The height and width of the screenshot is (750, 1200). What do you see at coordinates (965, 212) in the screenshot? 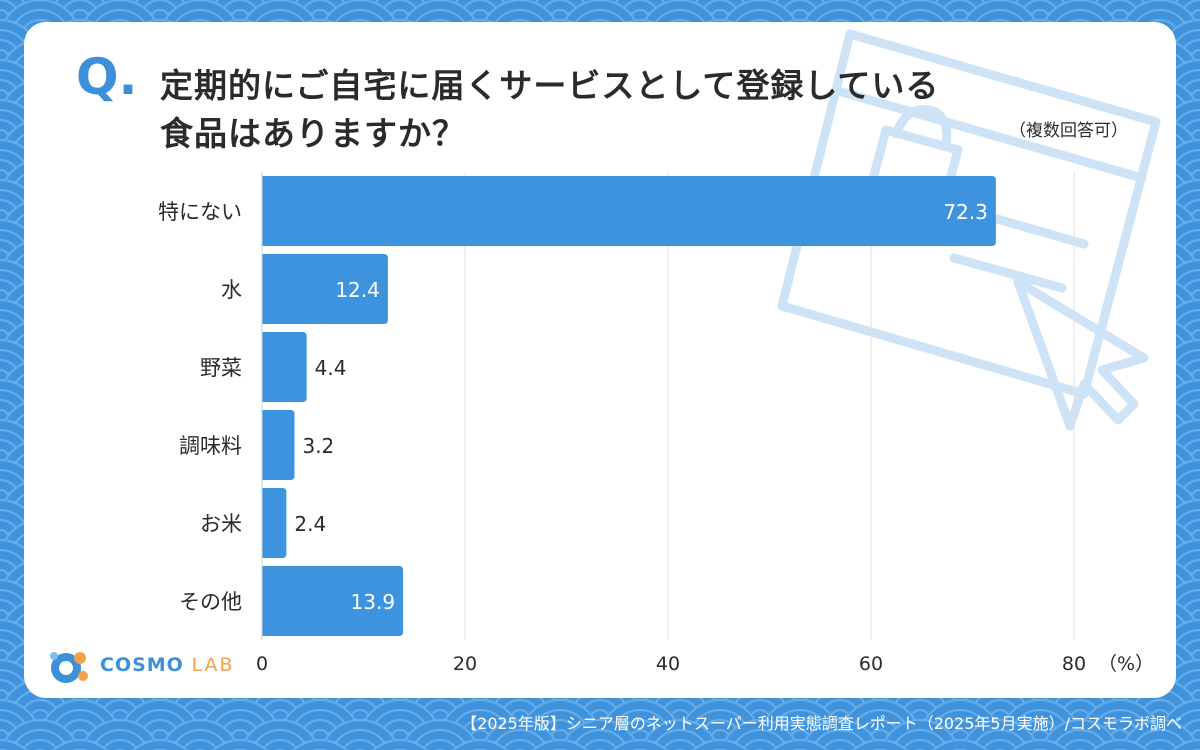
I see `value-label: 72.3` at bounding box center [965, 212].